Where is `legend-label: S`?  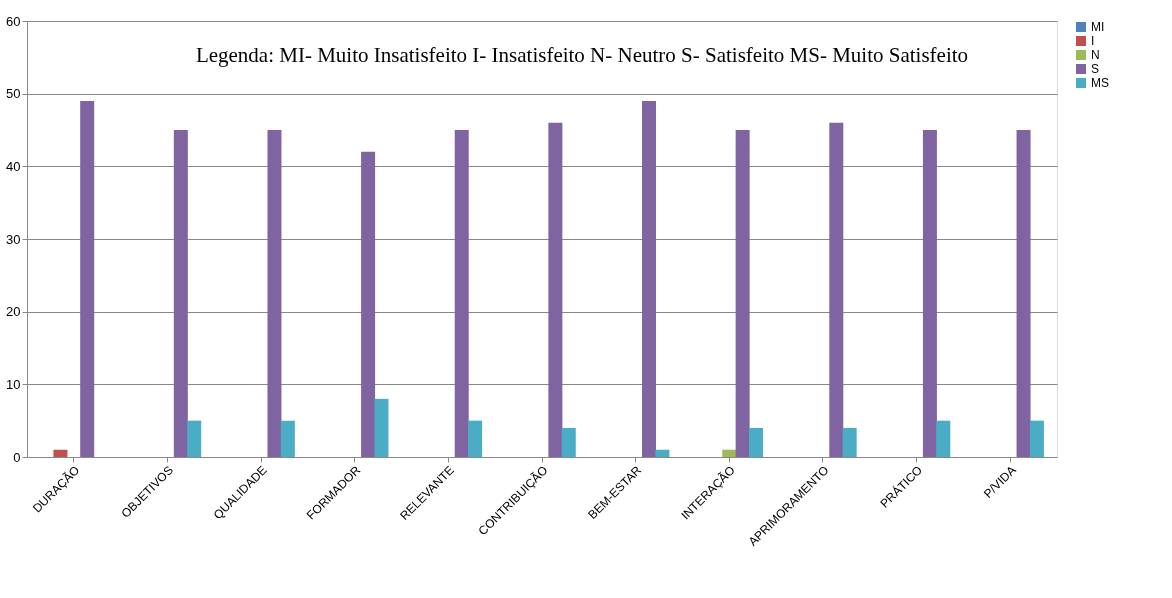 legend-label: S is located at coordinates (1095, 69).